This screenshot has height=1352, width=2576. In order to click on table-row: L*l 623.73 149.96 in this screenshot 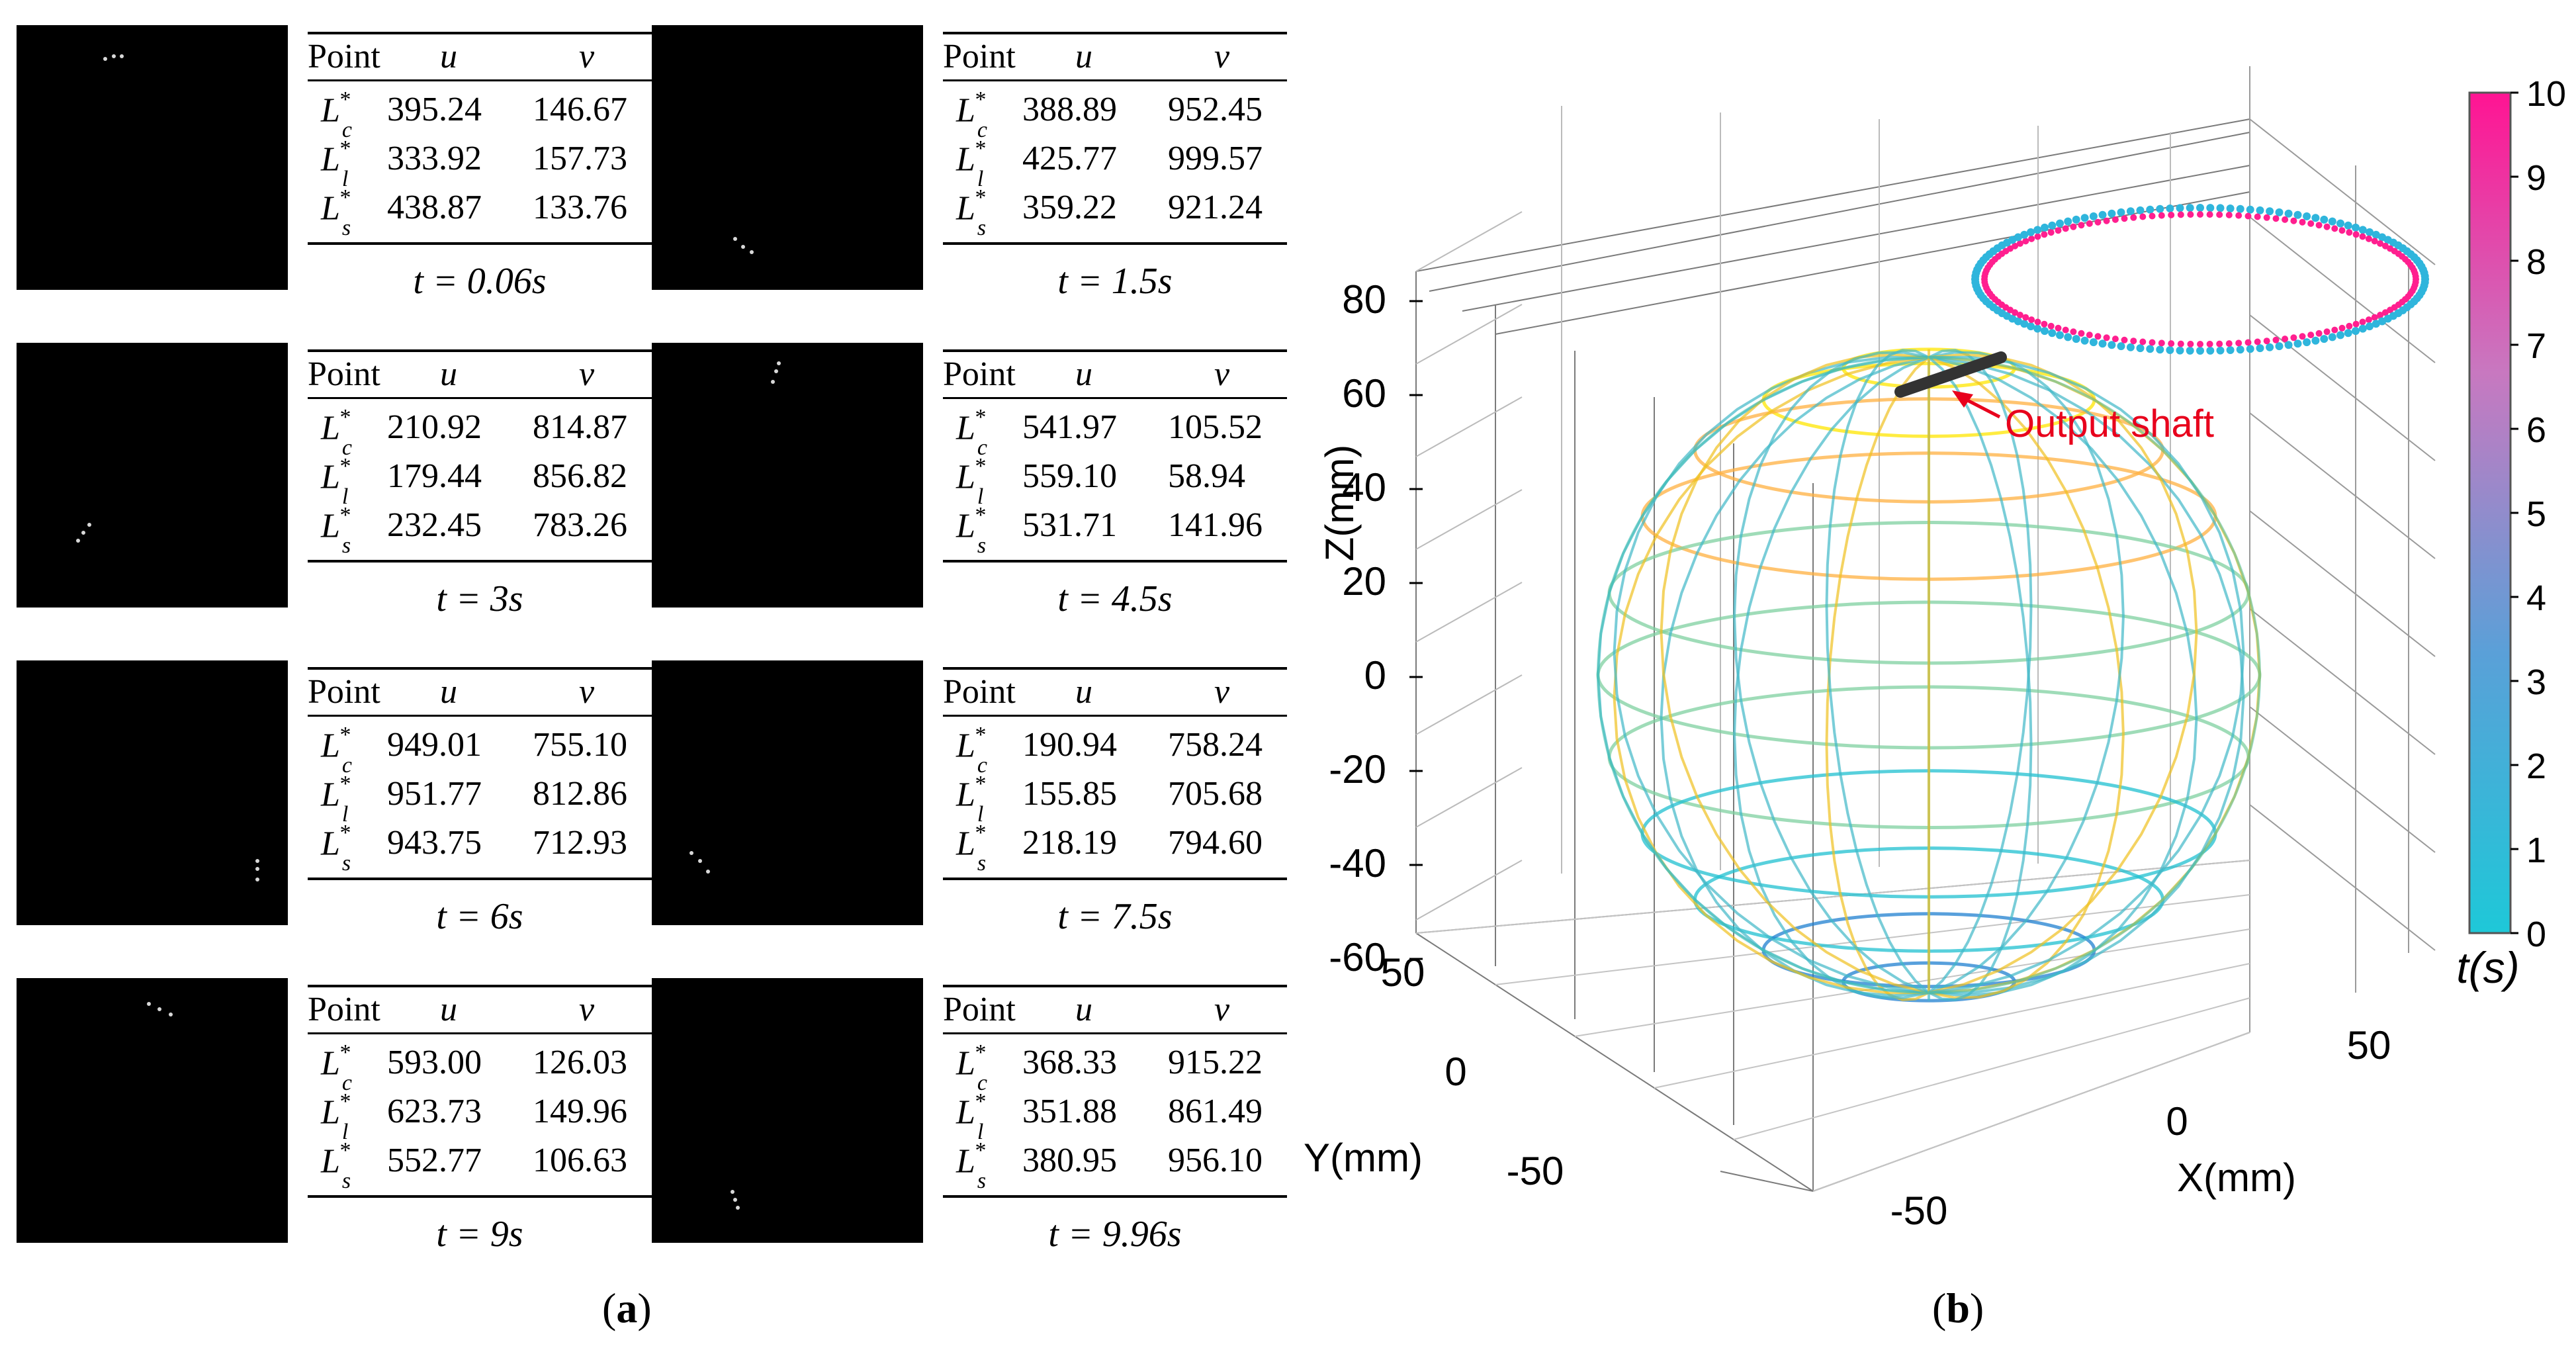, I will do `click(480, 1116)`.